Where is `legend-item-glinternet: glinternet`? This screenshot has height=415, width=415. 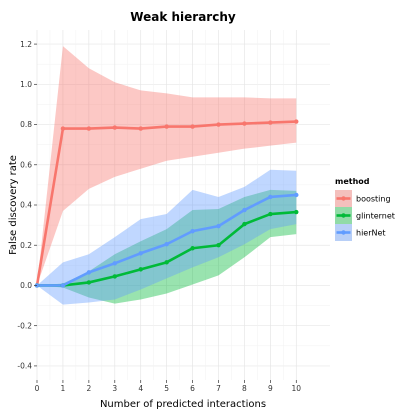
legend-item-glinternet: glinternet is located at coordinates (365, 215).